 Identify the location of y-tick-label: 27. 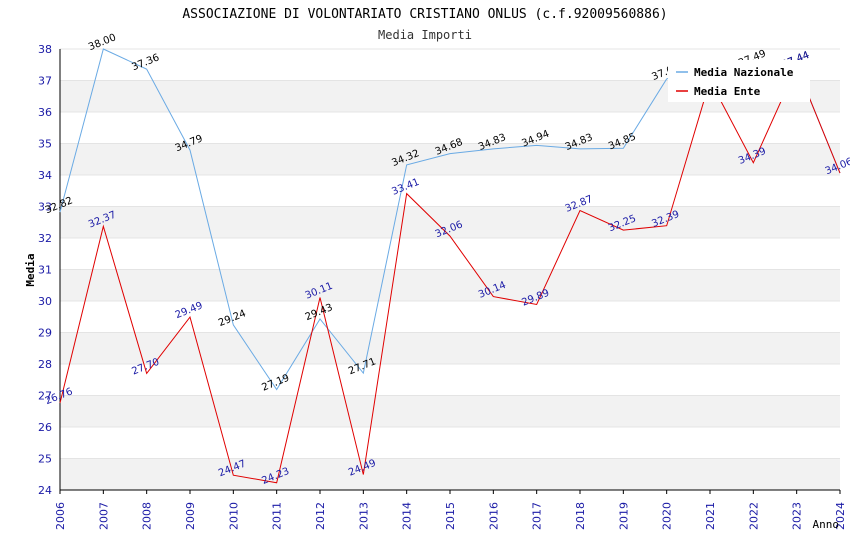
(45, 396).